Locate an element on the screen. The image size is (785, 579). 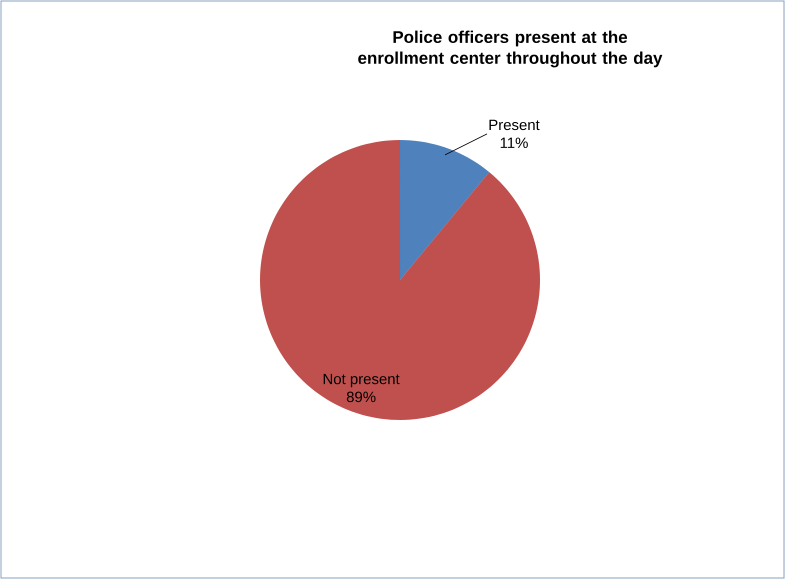
chart-title: Police officers present at the enrollment center throughout the day is located at coordinates (510, 49).